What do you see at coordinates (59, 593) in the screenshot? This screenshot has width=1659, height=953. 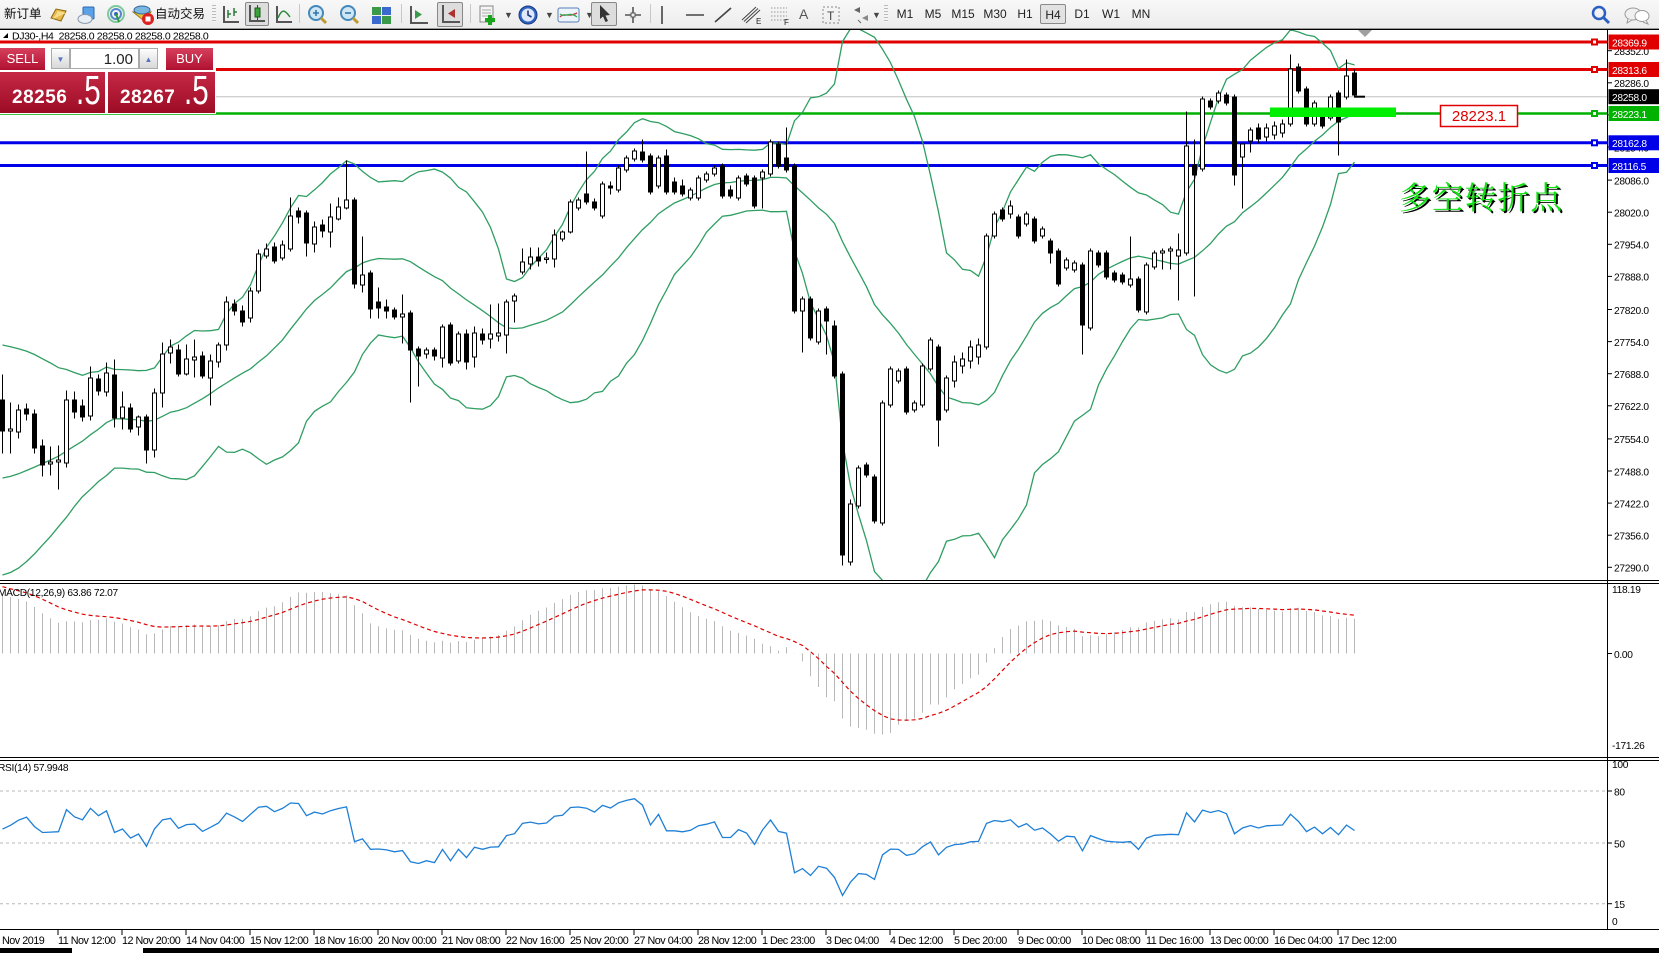 I see `svg-text: MACD(12,26,9) 63.86 72.07` at bounding box center [59, 593].